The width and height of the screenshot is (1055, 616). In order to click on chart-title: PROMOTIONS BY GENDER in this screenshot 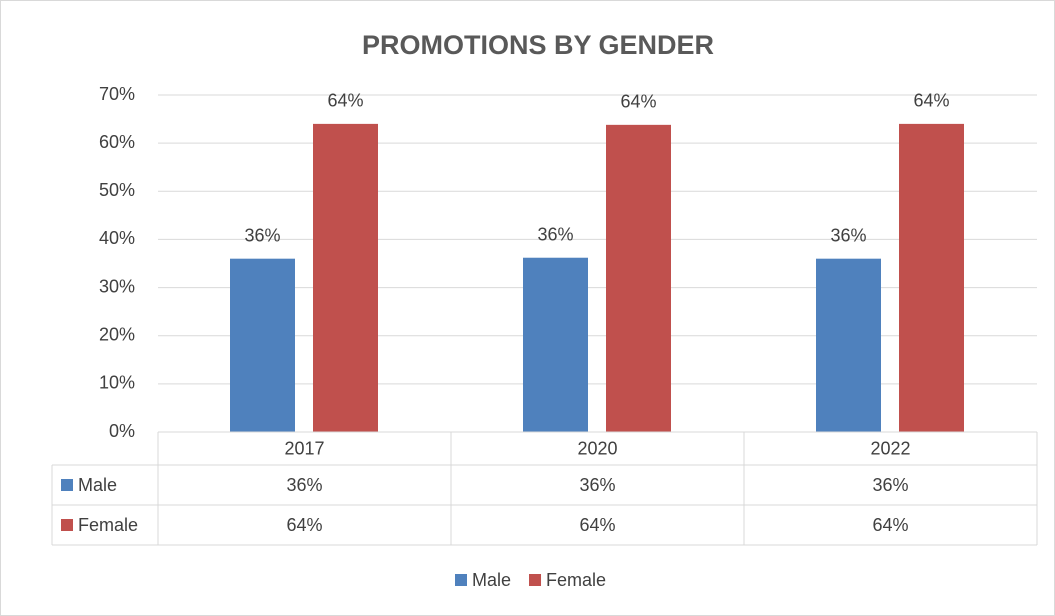, I will do `click(538, 45)`.